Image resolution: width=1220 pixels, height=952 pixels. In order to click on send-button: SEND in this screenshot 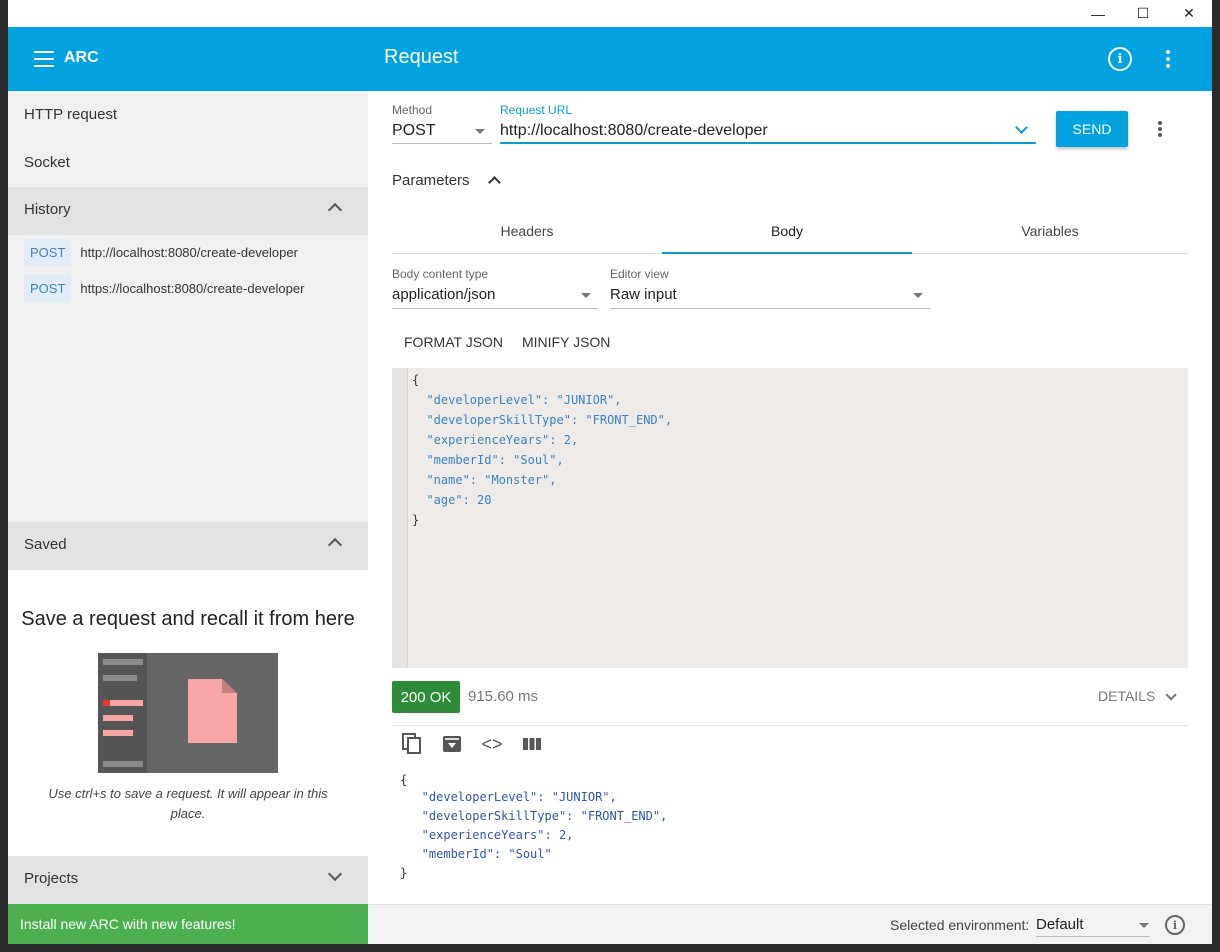, I will do `click(1092, 129)`.